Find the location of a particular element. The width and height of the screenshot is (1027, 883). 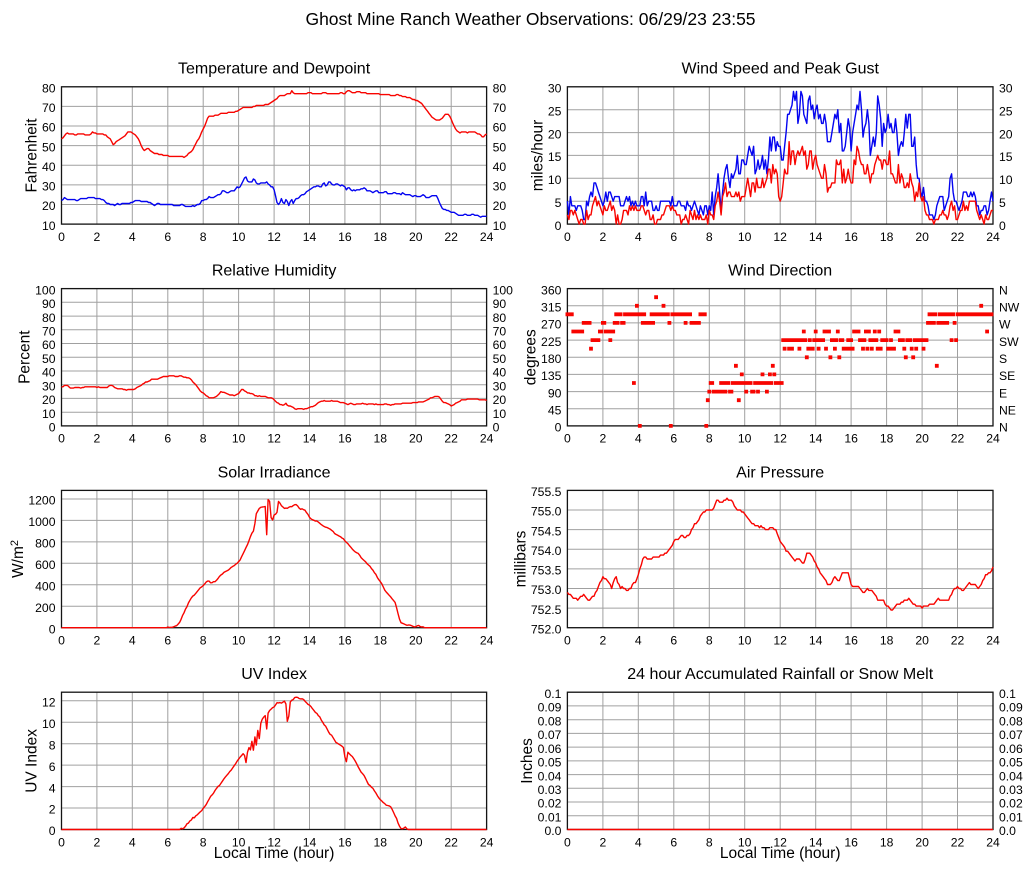

svg-text: Wind Direction is located at coordinates (780, 271).